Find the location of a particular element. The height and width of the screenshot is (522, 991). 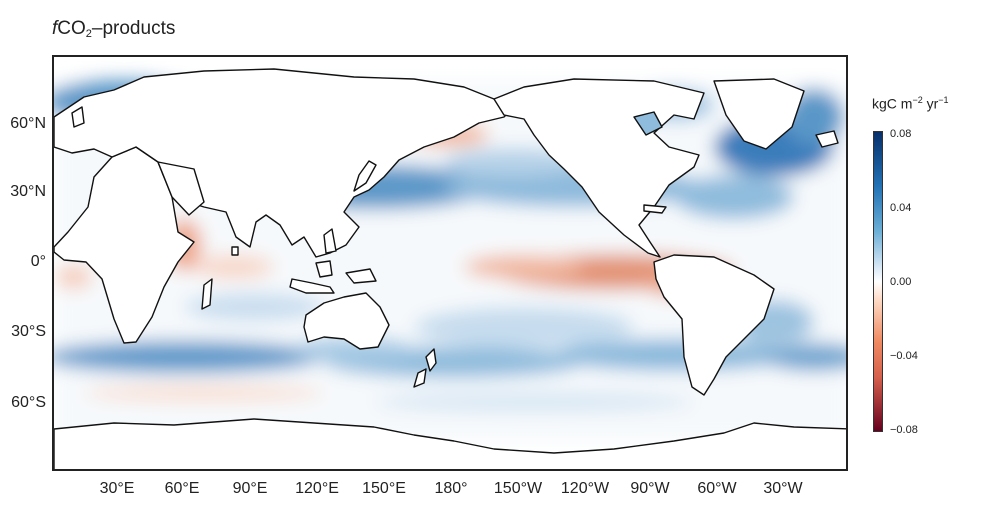

lat-label-0: 0° is located at coordinates (38, 261).